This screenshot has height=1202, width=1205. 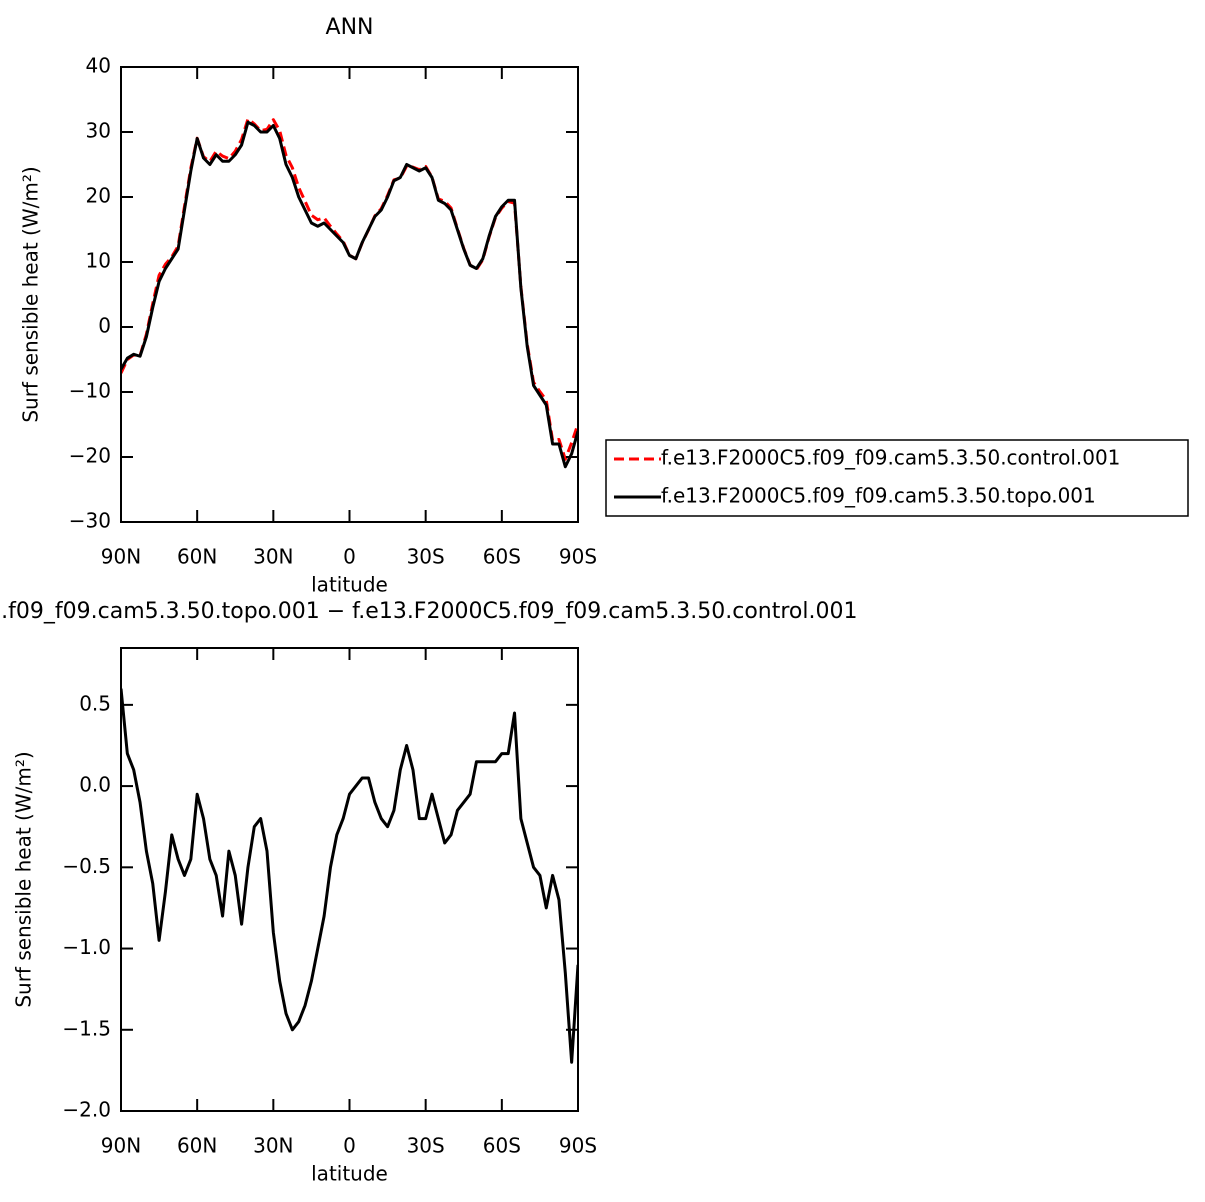 What do you see at coordinates (86, 1110) in the screenshot?
I see `y-tick-label: −2.0` at bounding box center [86, 1110].